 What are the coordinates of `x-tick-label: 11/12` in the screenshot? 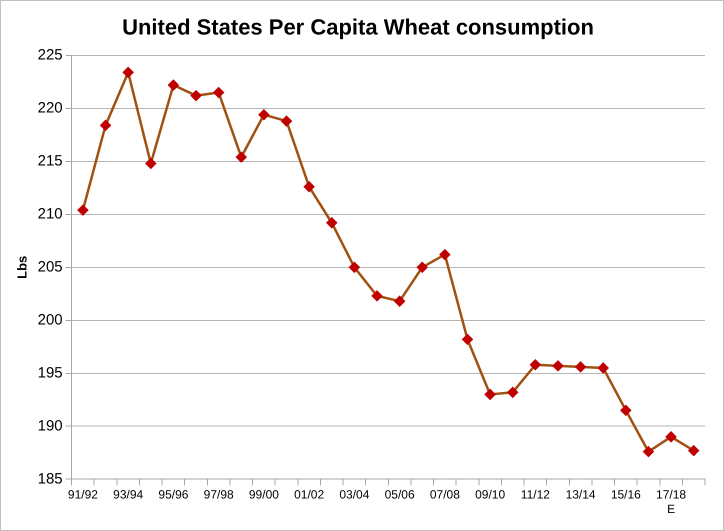 It's located at (535, 495).